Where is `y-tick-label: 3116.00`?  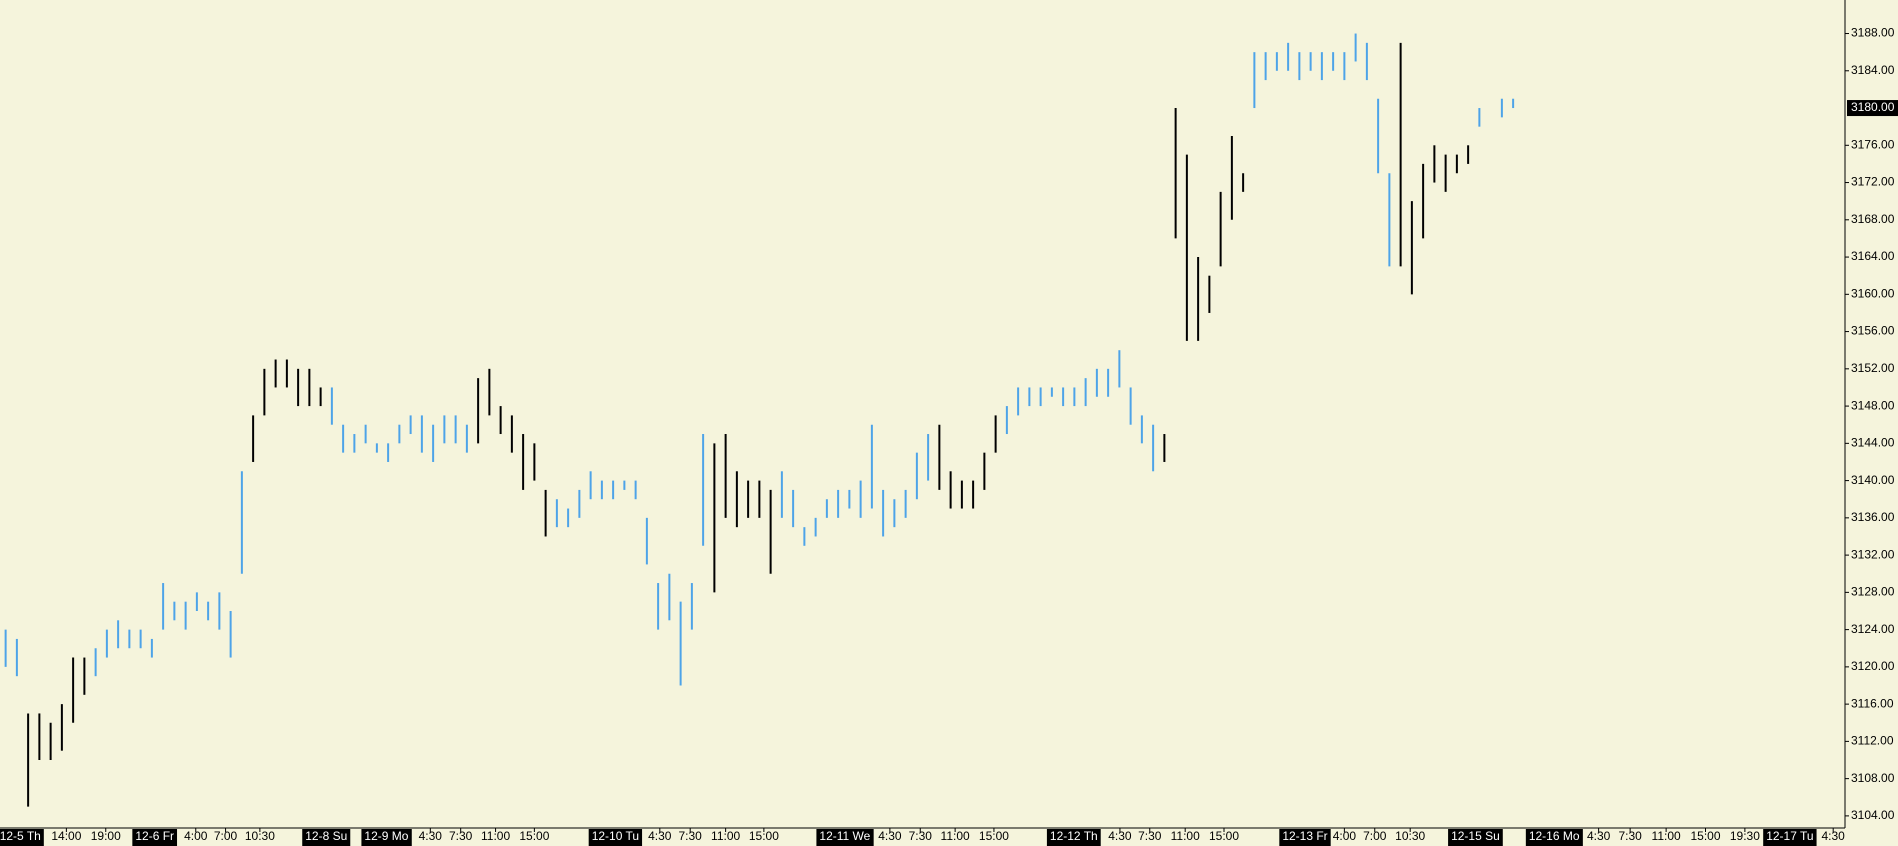 y-tick-label: 3116.00 is located at coordinates (1872, 703).